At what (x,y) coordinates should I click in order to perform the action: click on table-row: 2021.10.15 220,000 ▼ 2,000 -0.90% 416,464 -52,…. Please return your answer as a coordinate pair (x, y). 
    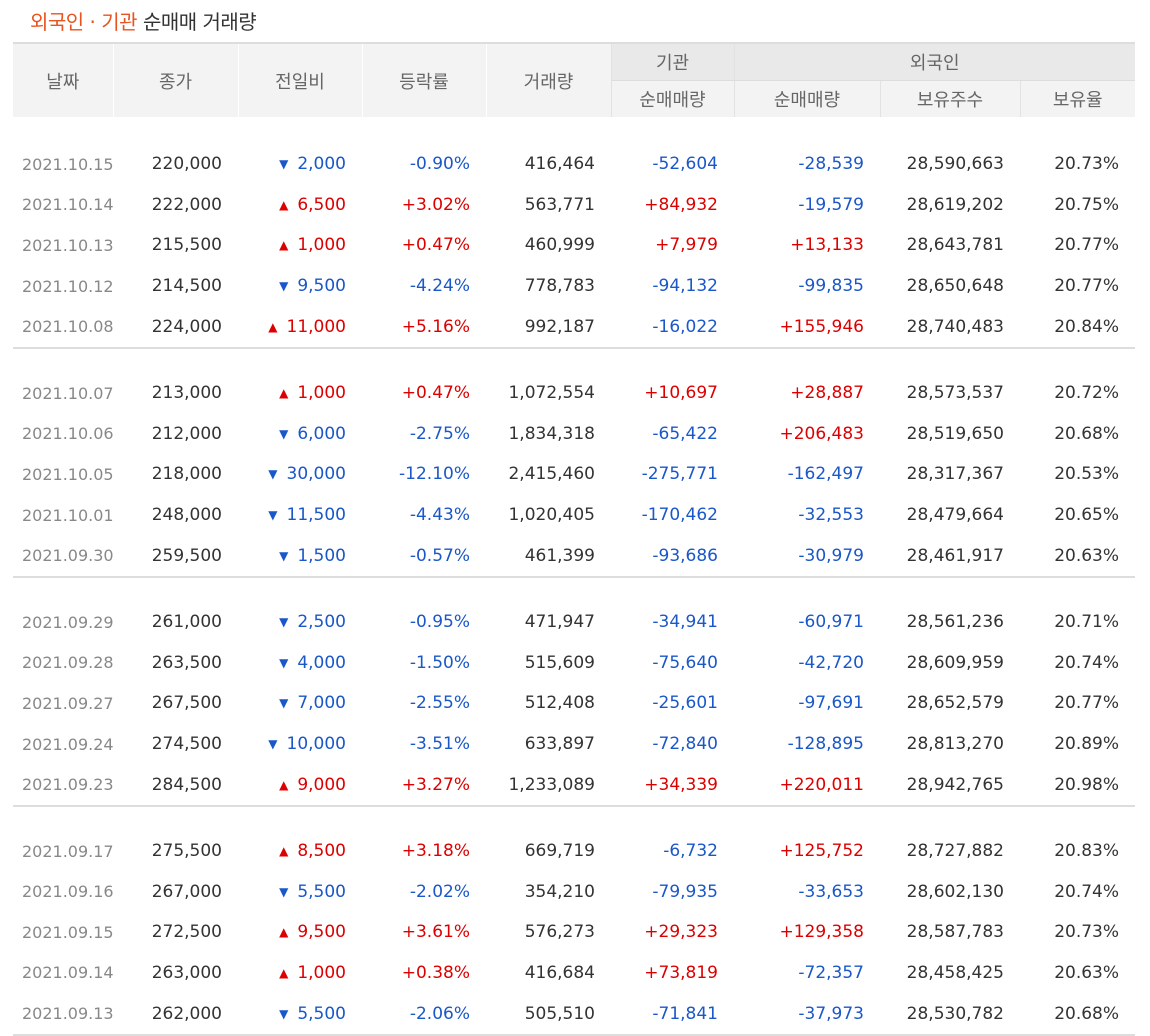
    Looking at the image, I should click on (574, 164).